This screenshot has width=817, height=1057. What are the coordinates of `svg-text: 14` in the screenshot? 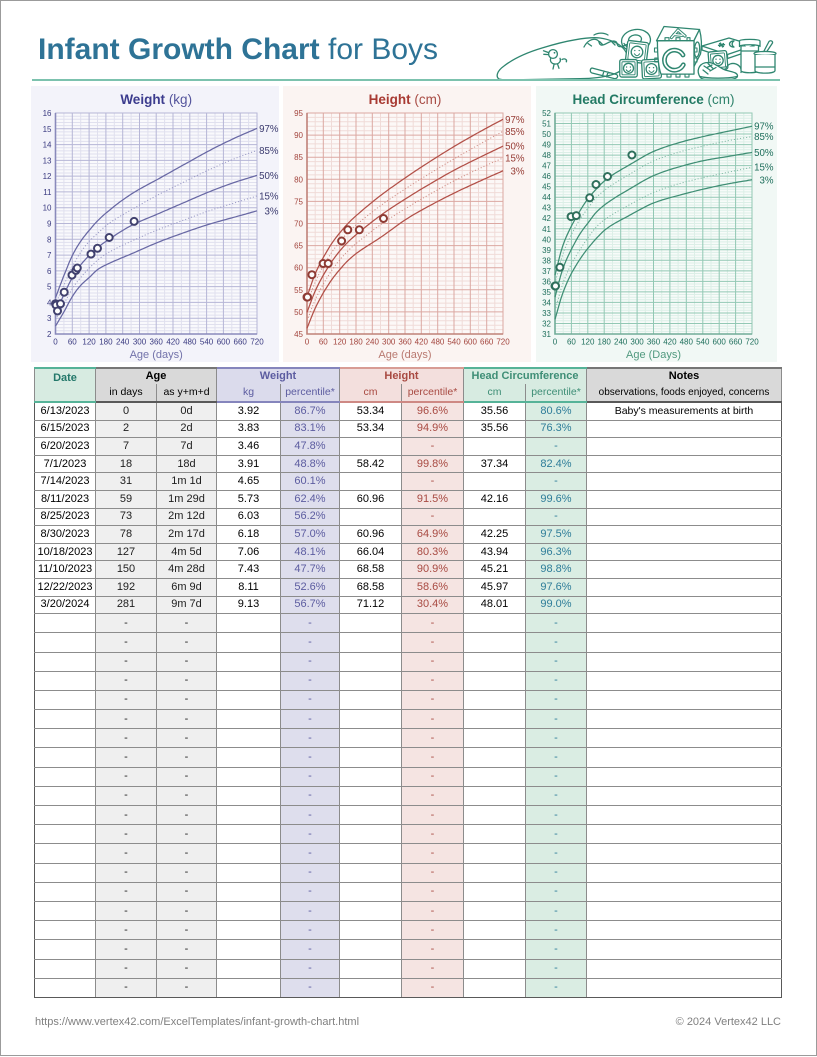 It's located at (47, 145).